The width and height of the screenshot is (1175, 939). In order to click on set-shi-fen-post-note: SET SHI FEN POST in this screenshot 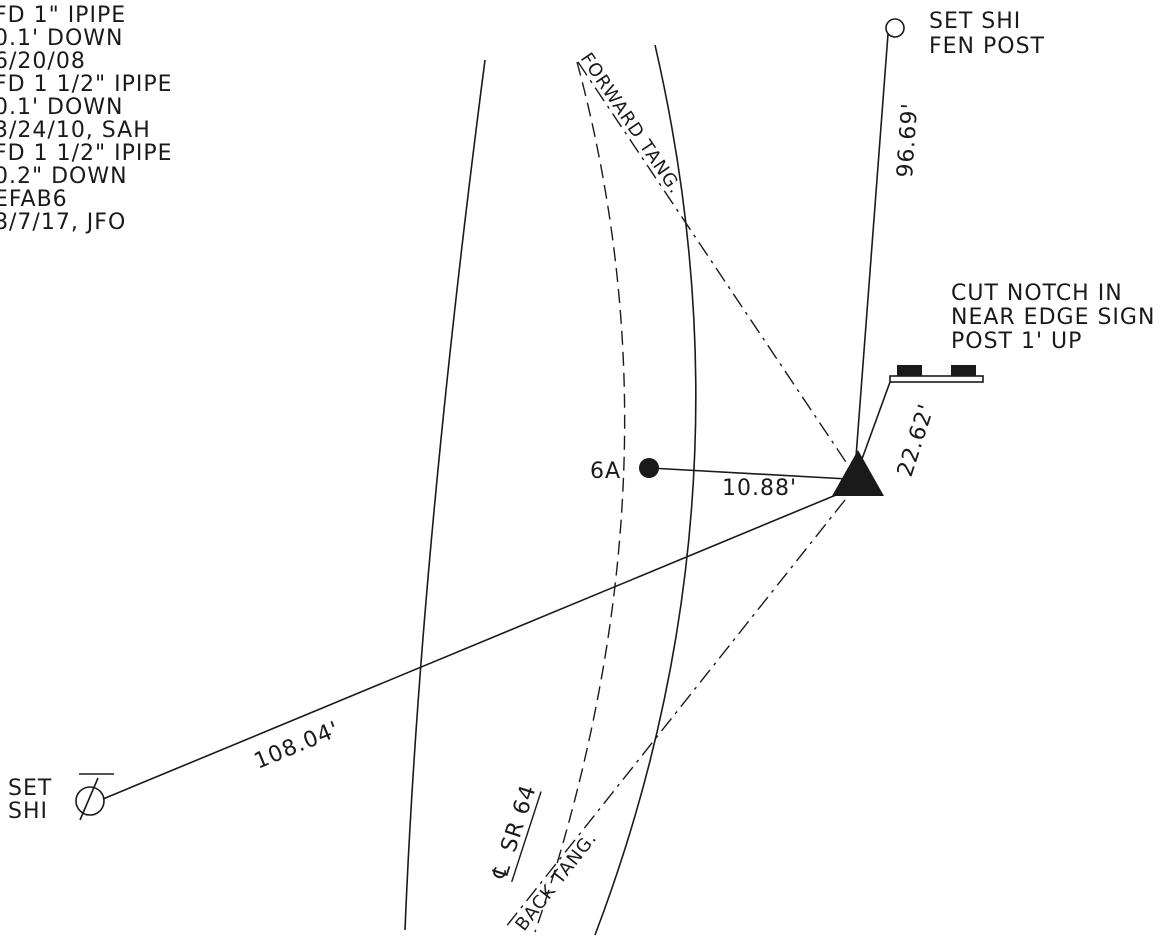, I will do `click(987, 34)`.